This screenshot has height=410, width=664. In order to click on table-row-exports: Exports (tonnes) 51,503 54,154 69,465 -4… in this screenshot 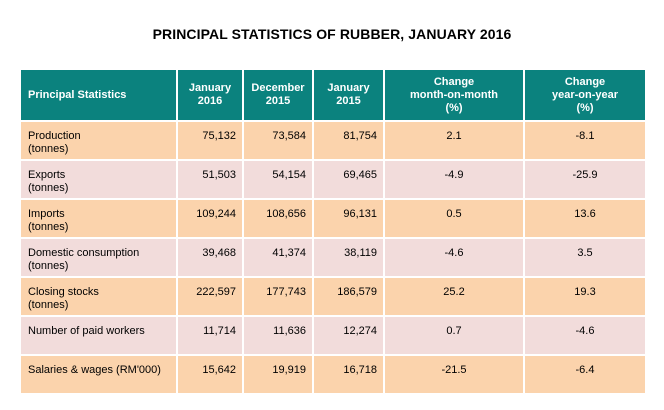, I will do `click(333, 179)`.